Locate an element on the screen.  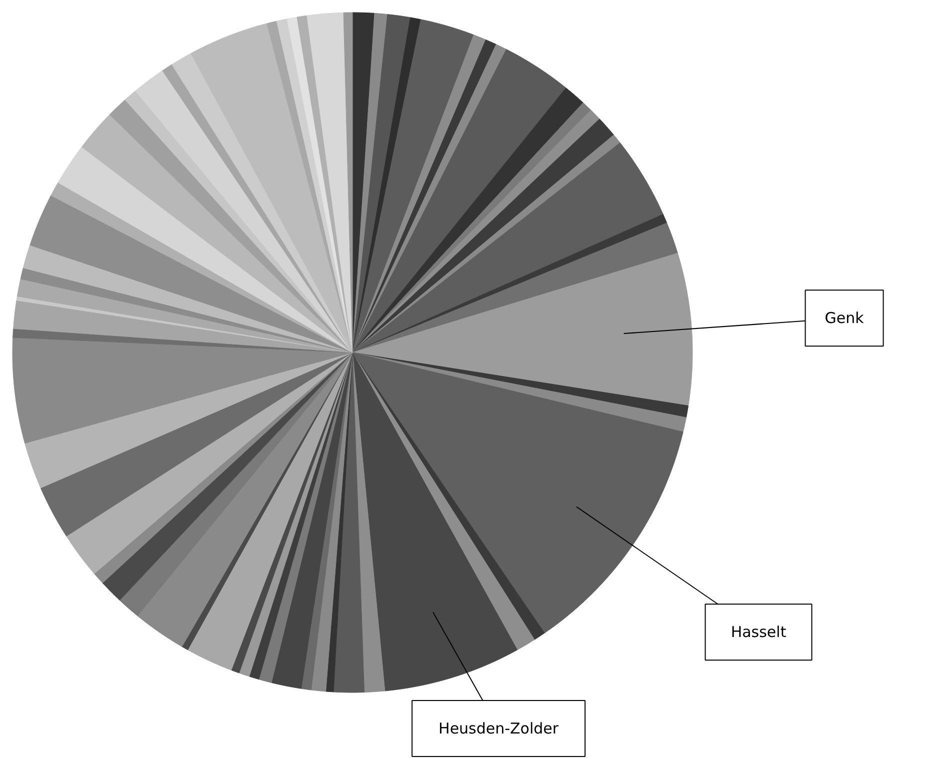
slice-label: Heusden-Zolder is located at coordinates (499, 729).